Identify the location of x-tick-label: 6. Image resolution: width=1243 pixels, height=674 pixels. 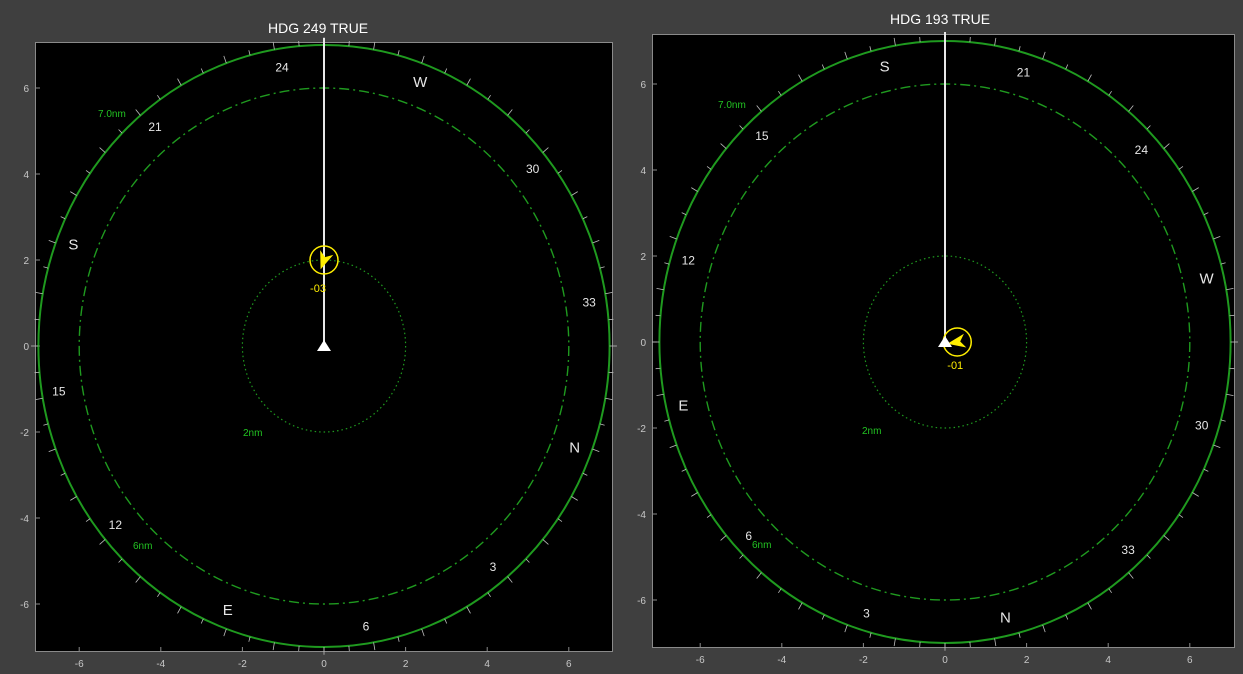
(569, 664).